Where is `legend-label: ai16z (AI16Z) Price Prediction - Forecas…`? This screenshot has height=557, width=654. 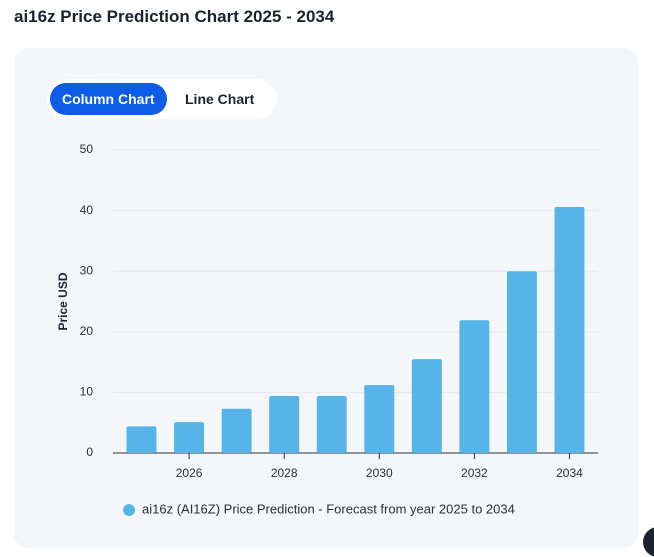 legend-label: ai16z (AI16Z) Price Prediction - Forecas… is located at coordinates (328, 508).